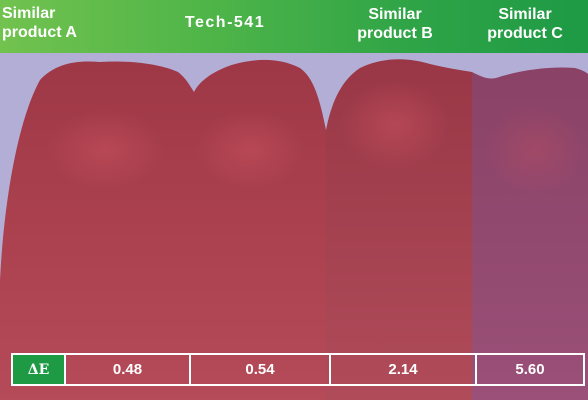  I want to click on label-line2: product C, so click(525, 33).